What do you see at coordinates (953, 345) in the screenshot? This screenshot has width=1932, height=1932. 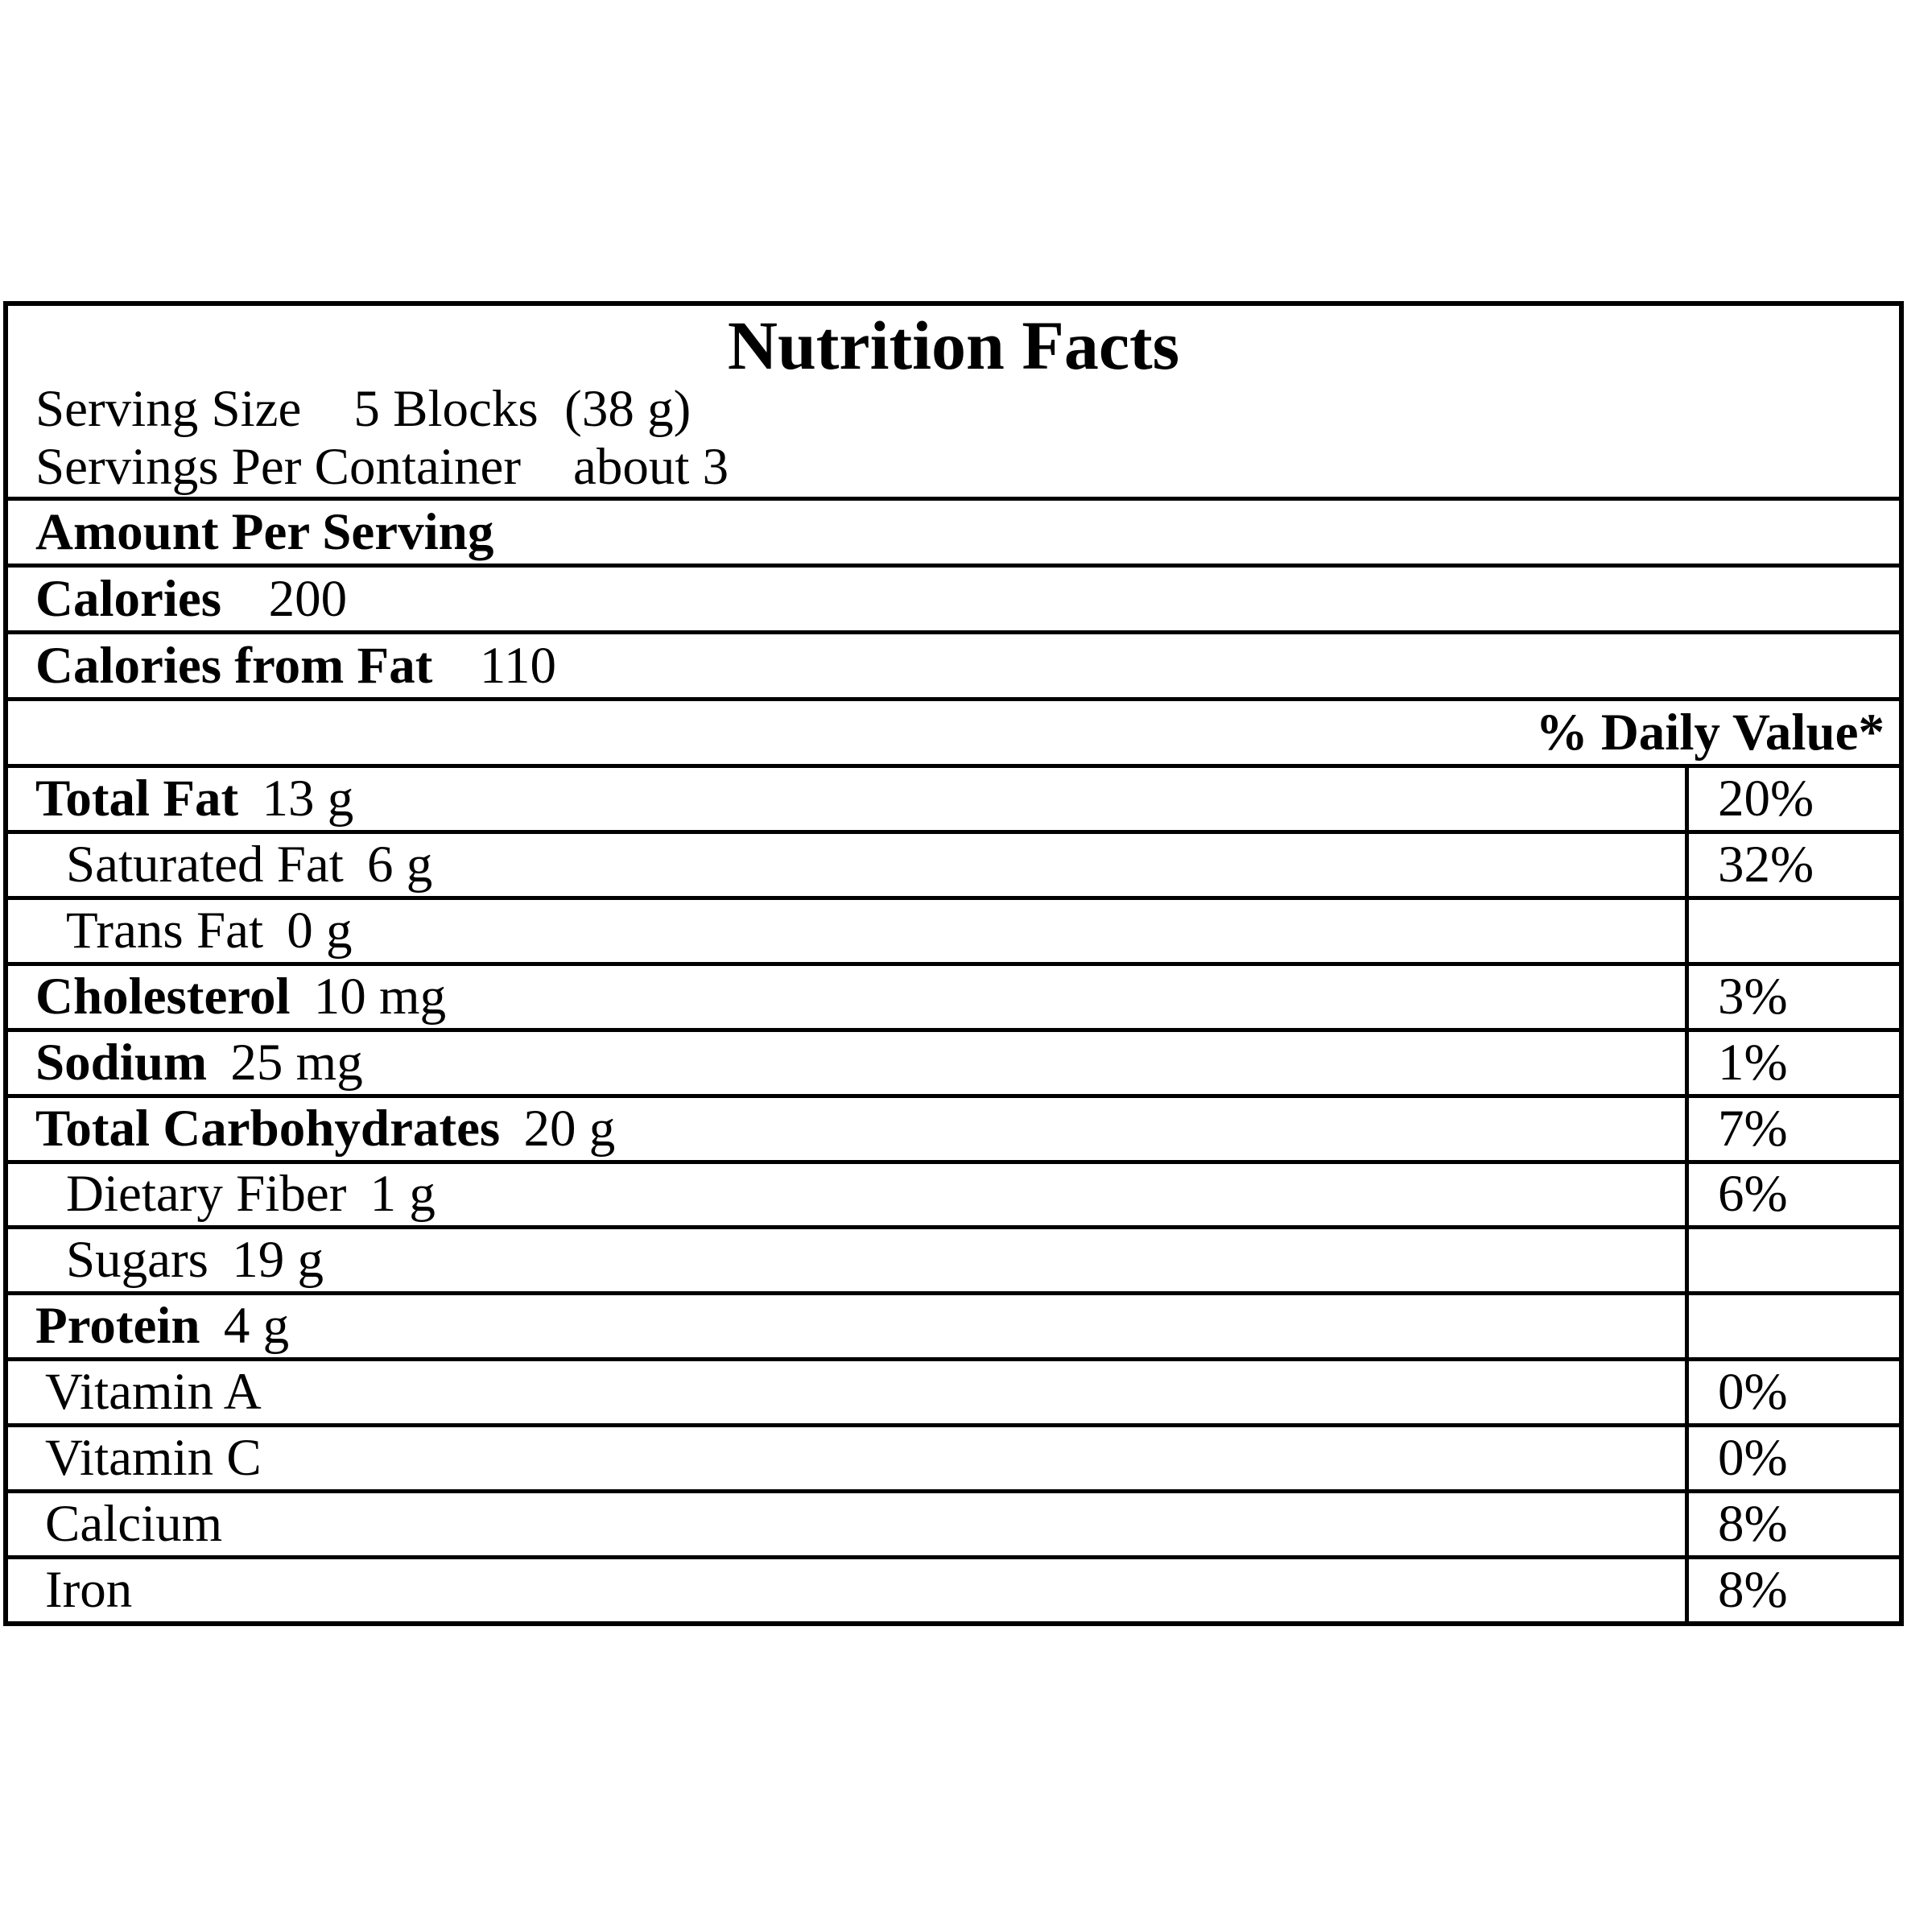 I see `label-title: Nutrition Facts` at bounding box center [953, 345].